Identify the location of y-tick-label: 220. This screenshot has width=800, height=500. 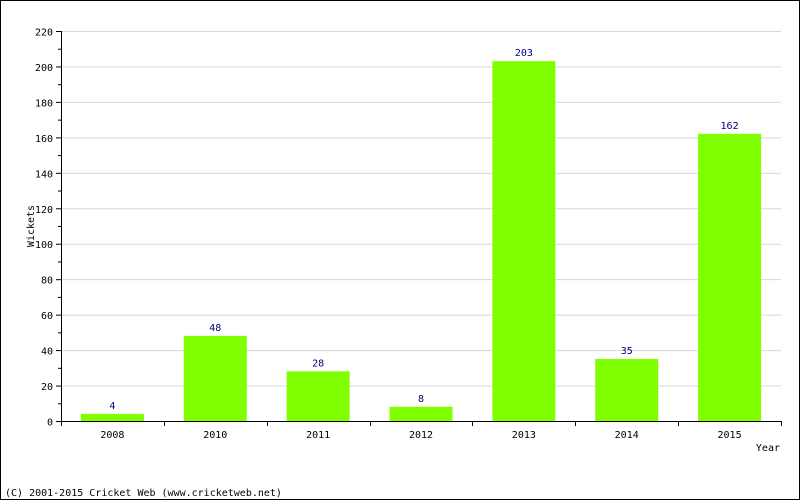
(44, 33).